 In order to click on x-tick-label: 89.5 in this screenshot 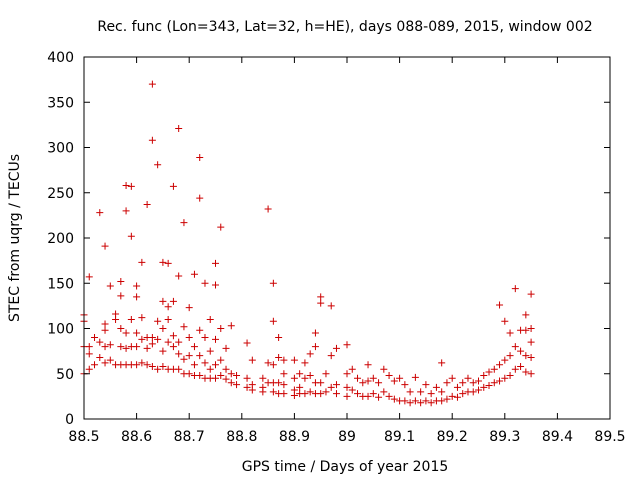, I will do `click(609, 437)`.